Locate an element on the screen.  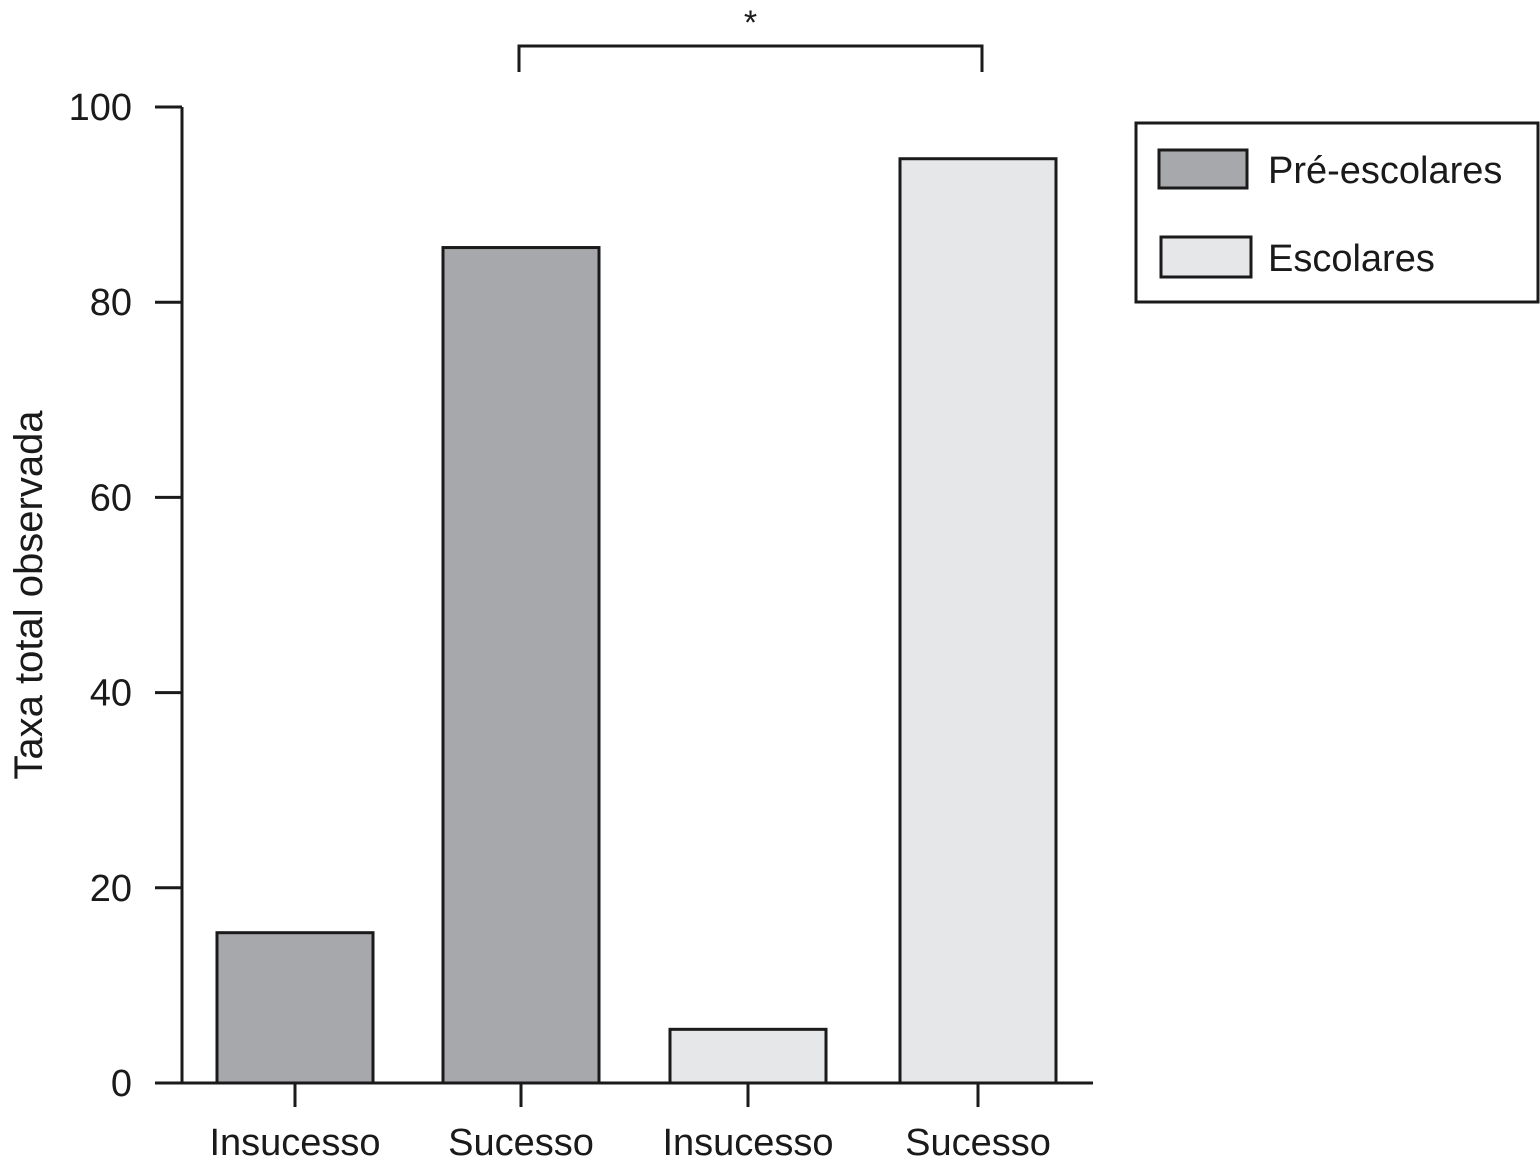
y-tick-label: 100 is located at coordinates (100, 108).